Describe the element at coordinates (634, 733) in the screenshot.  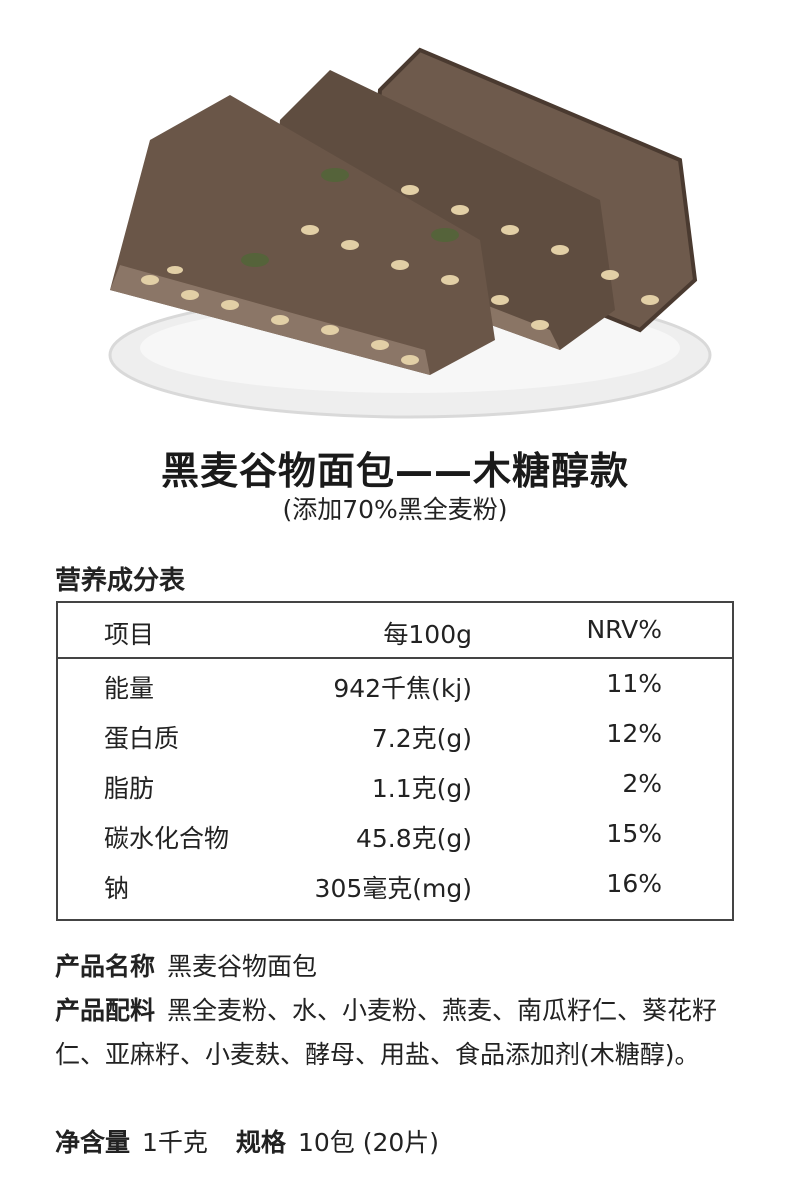
I see `row-nrv: 12%` at that location.